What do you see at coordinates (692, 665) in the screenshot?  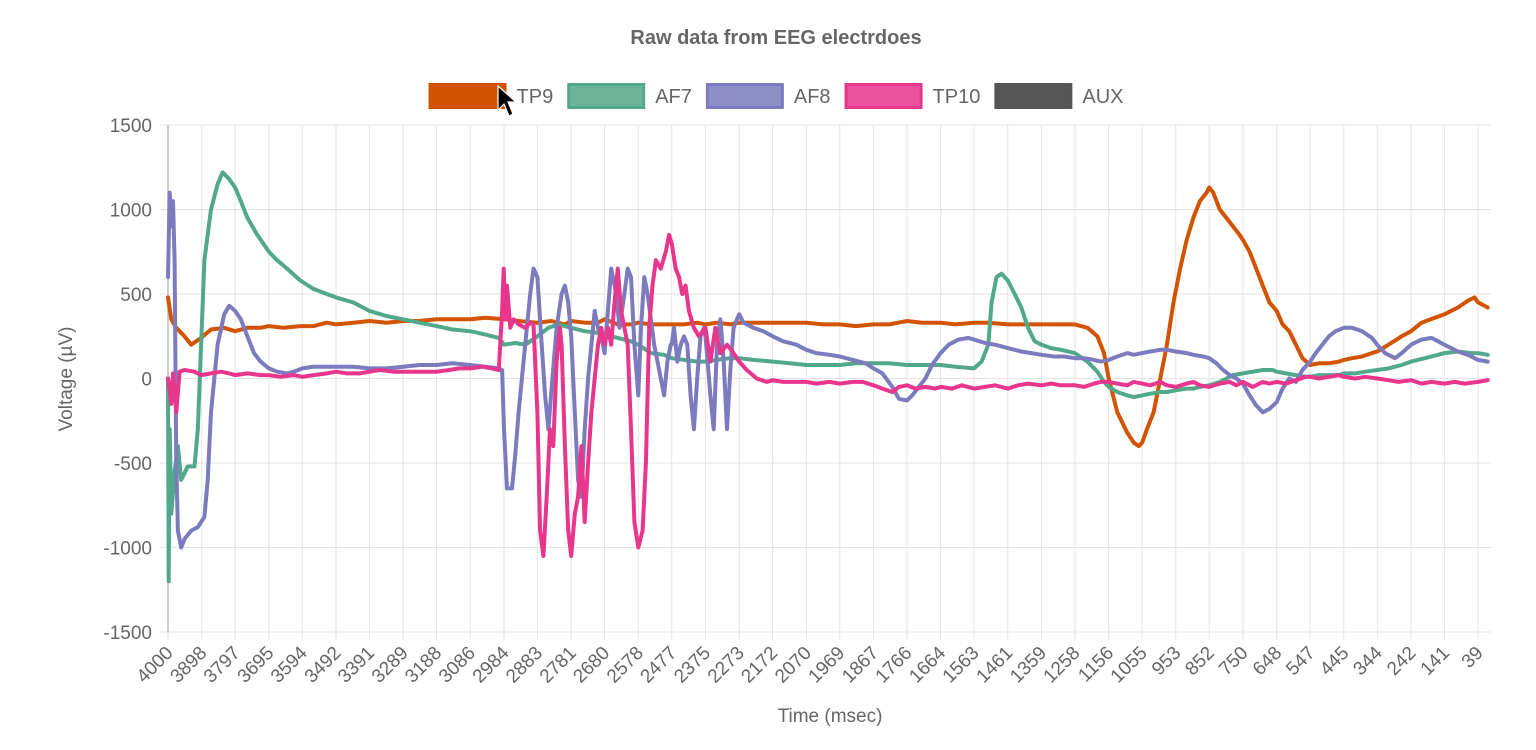 I see `x-tick-label: 2375` at bounding box center [692, 665].